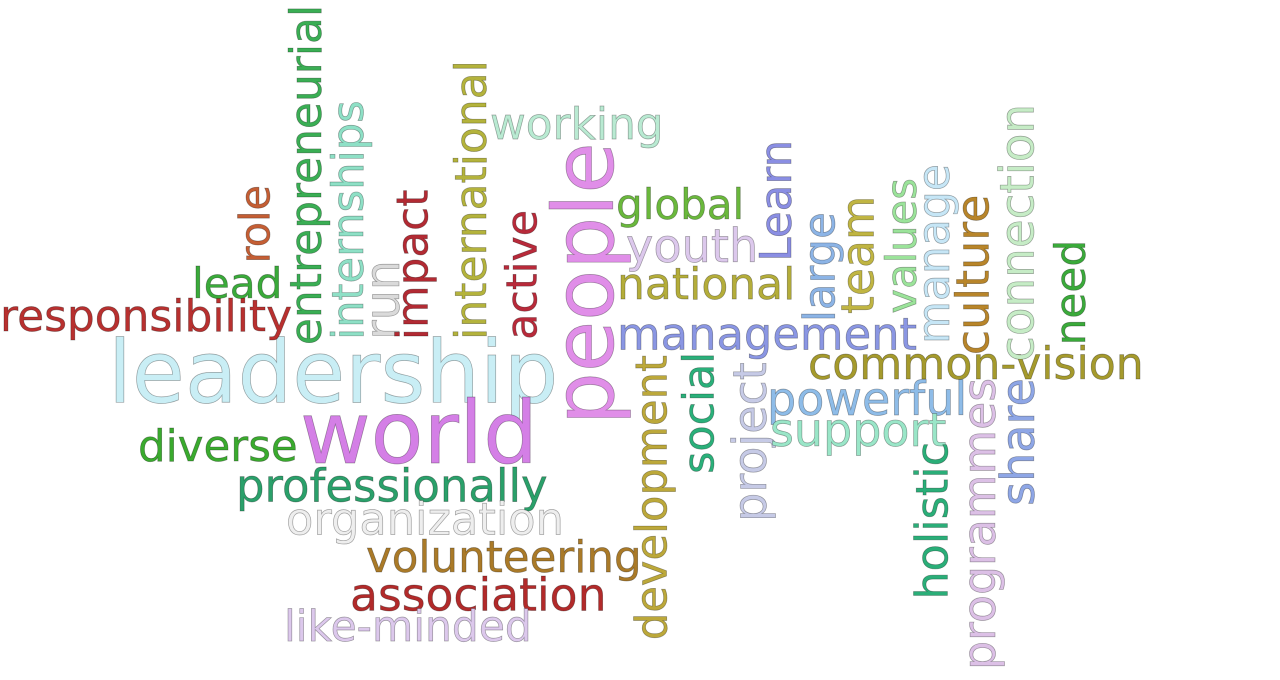  I want to click on word-powerful: powerful, so click(867, 399).